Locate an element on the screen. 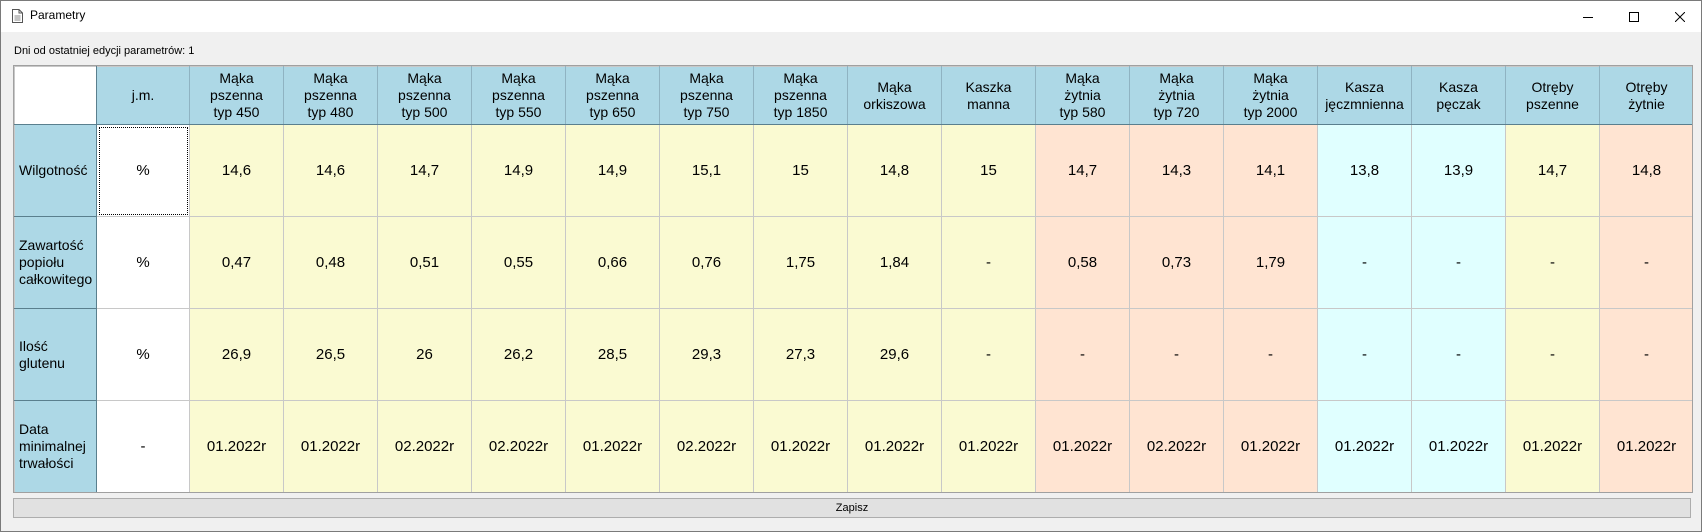 The width and height of the screenshot is (1702, 532). value-cell: 29,3 is located at coordinates (706, 354).